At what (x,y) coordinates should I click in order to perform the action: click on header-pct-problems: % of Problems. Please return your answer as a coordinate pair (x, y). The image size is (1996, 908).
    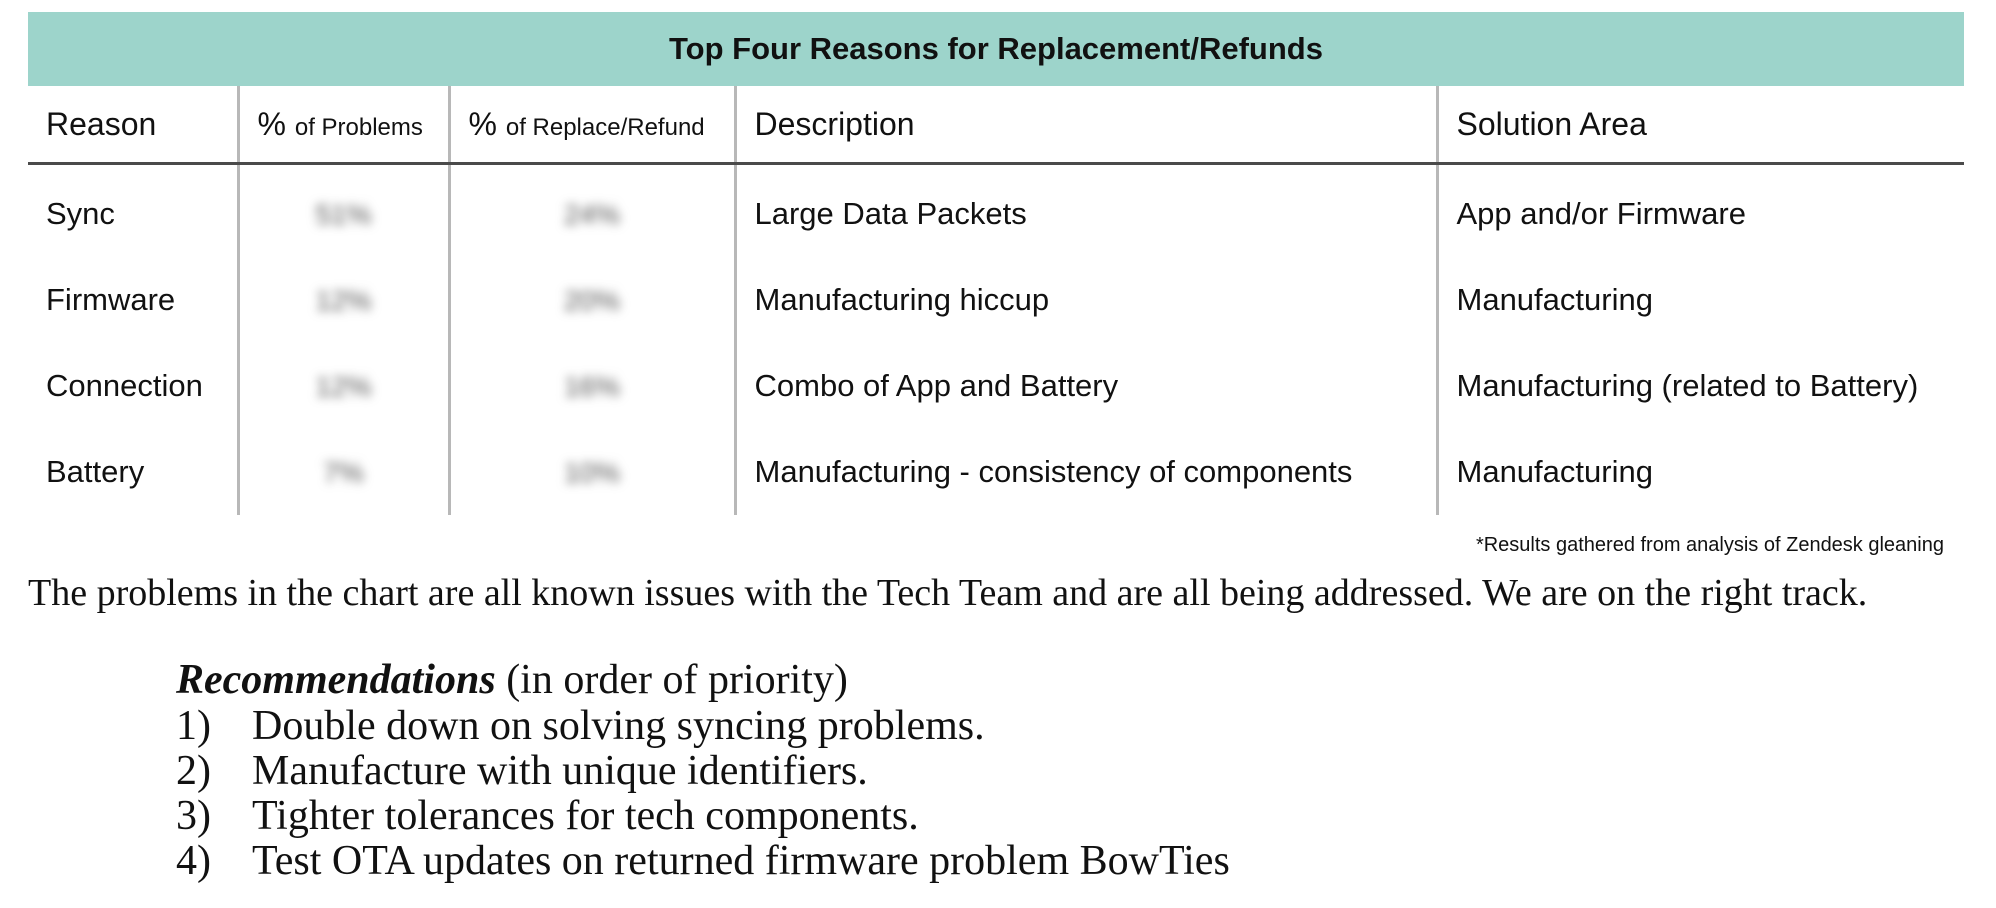
    Looking at the image, I should click on (344, 125).